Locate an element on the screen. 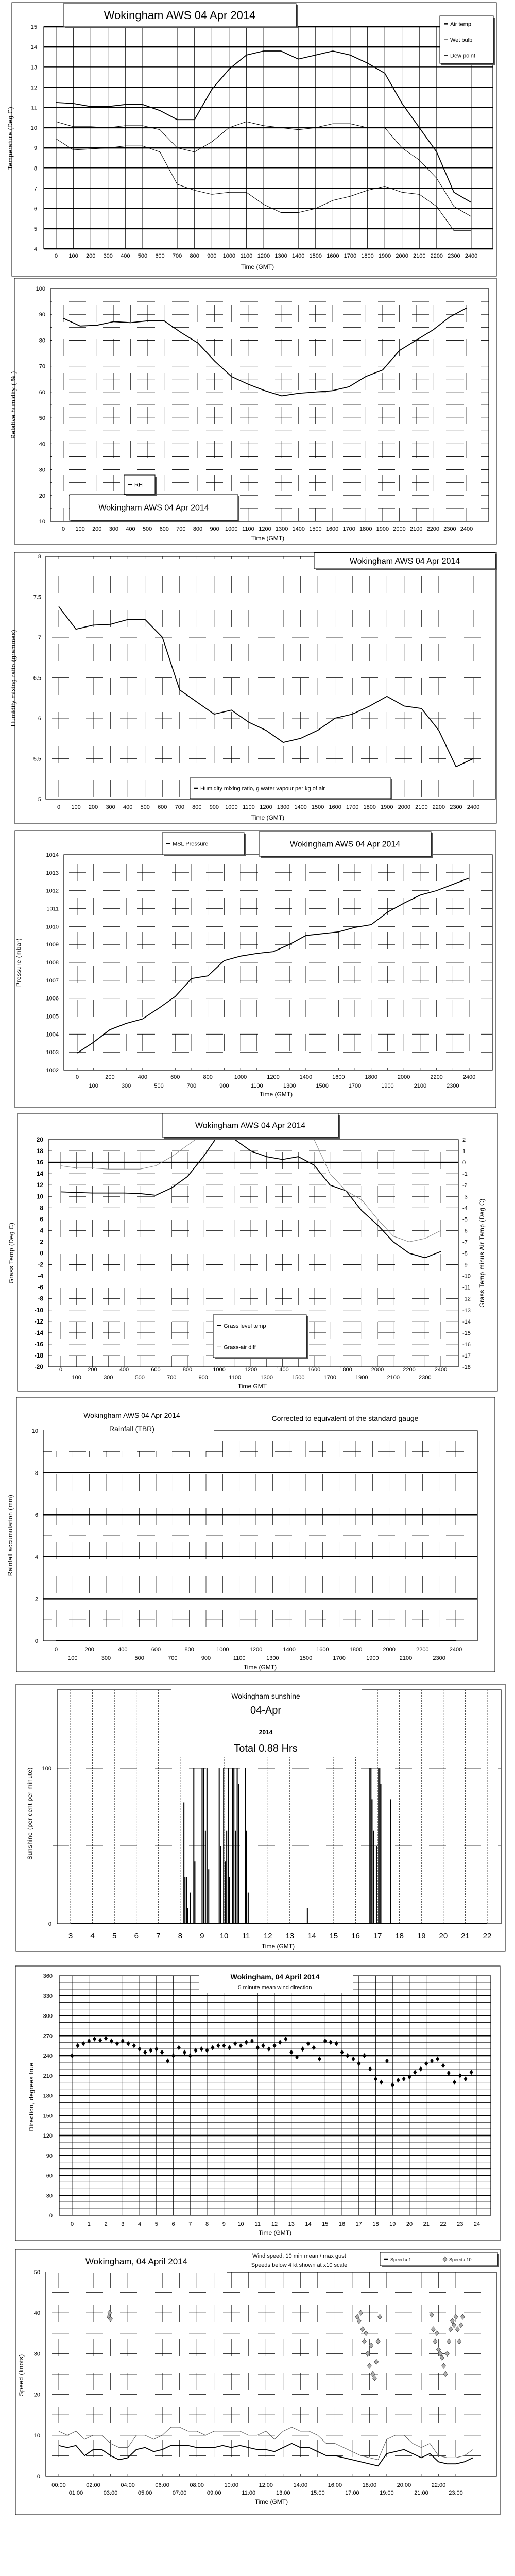  x-tick-label: 4 is located at coordinates (139, 2224).